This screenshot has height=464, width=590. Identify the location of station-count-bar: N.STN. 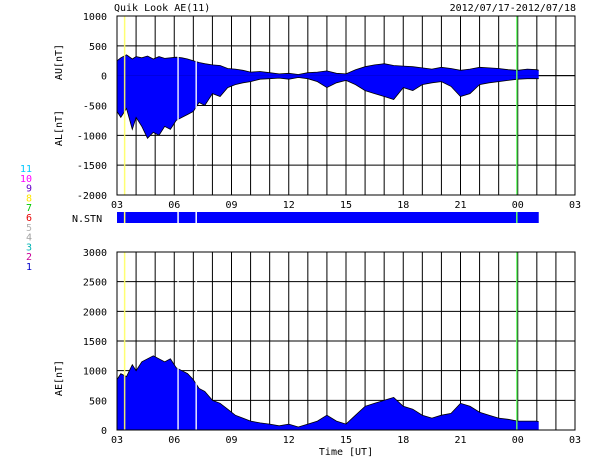
(305, 218).